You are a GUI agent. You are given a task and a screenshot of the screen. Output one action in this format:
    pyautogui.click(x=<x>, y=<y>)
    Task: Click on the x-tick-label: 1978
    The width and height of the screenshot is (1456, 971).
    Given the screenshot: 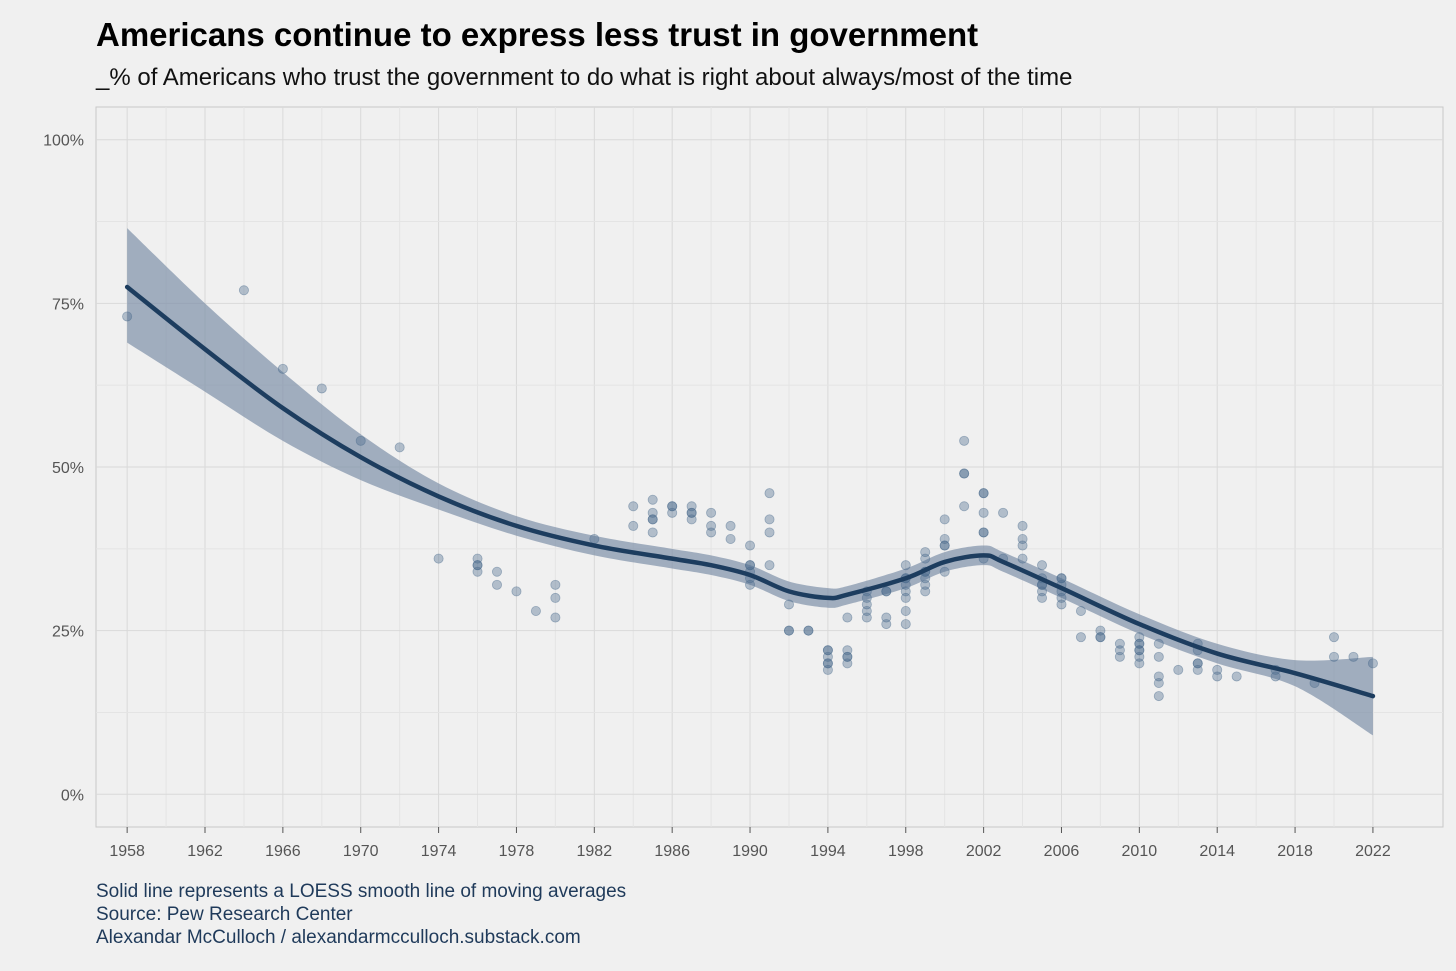 What is the action you would take?
    pyautogui.click(x=517, y=851)
    